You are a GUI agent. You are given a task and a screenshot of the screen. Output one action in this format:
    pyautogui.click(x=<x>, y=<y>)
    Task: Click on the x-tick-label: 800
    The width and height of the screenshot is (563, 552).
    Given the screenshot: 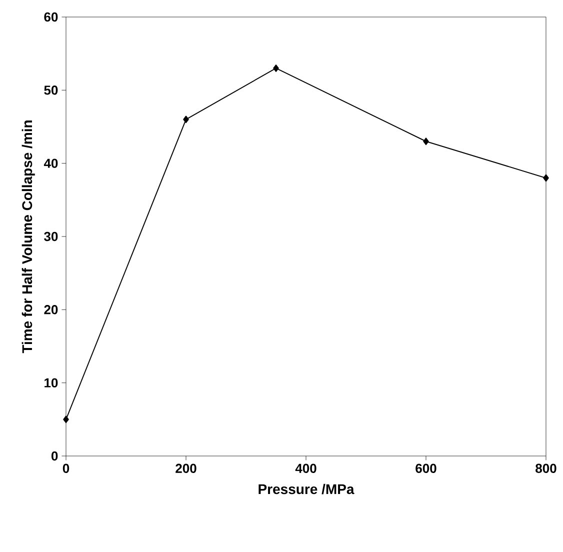 What is the action you would take?
    pyautogui.click(x=546, y=468)
    